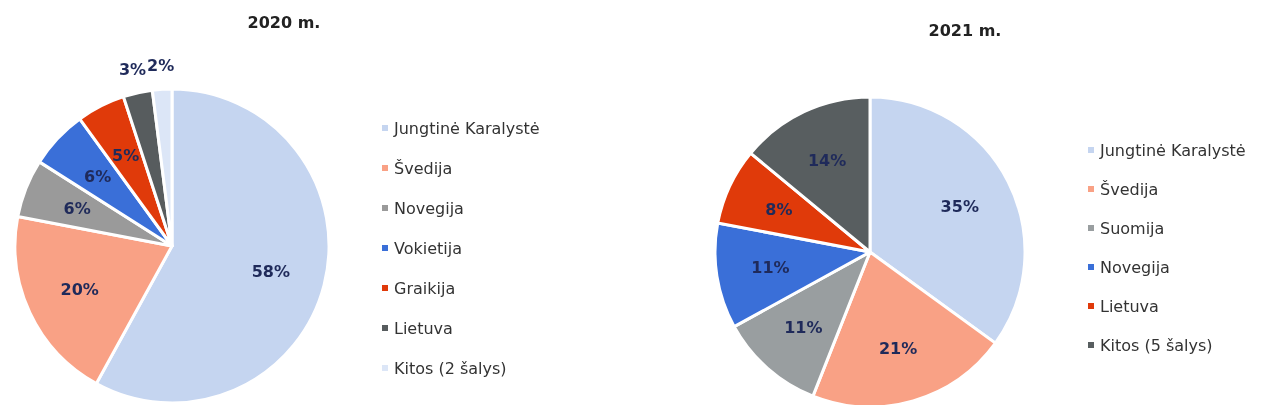 The width and height of the screenshot is (1280, 405). Describe the element at coordinates (779, 209) in the screenshot. I see `data-label: 8%` at that location.